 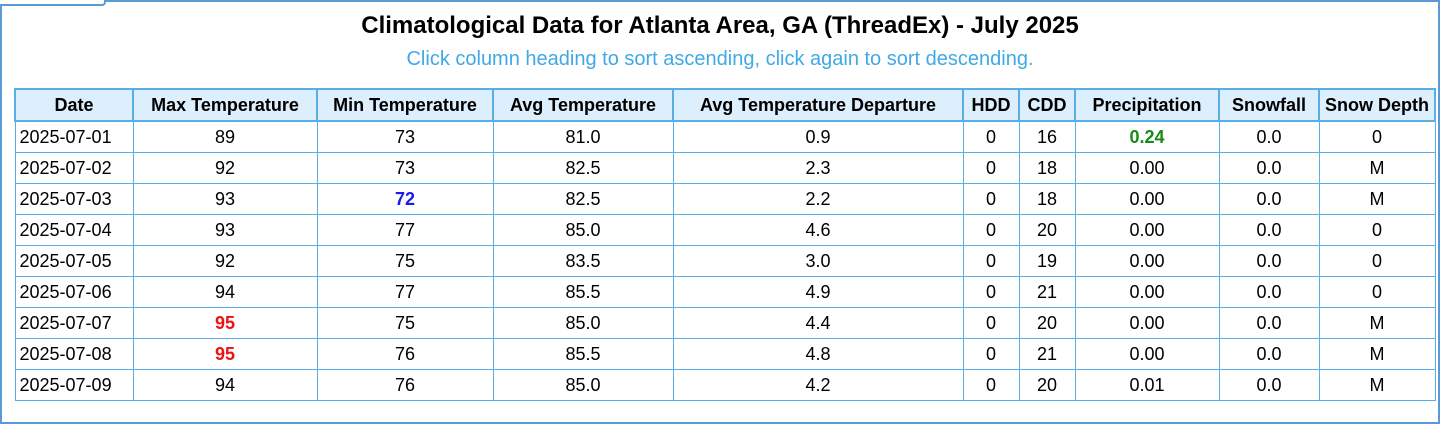 I want to click on cell-min-temperature: 72, so click(x=405, y=199).